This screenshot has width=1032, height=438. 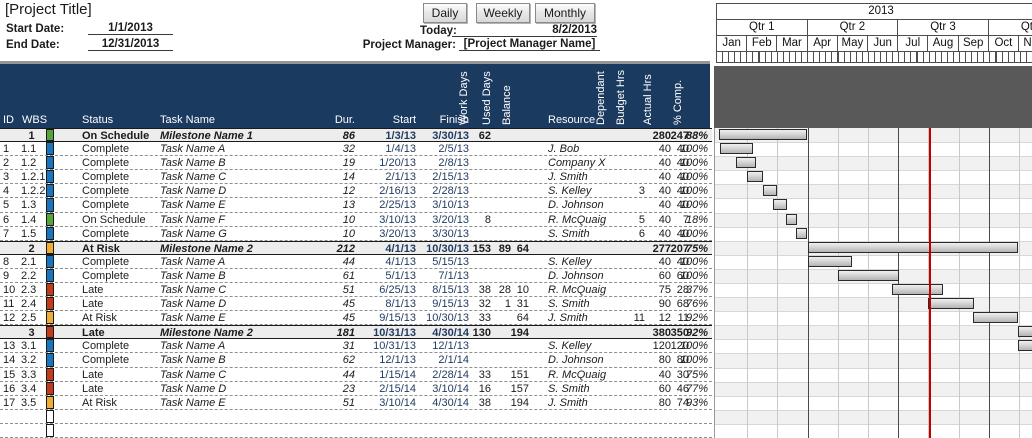 I want to click on cell-finish: 2/8/13, so click(x=453, y=163).